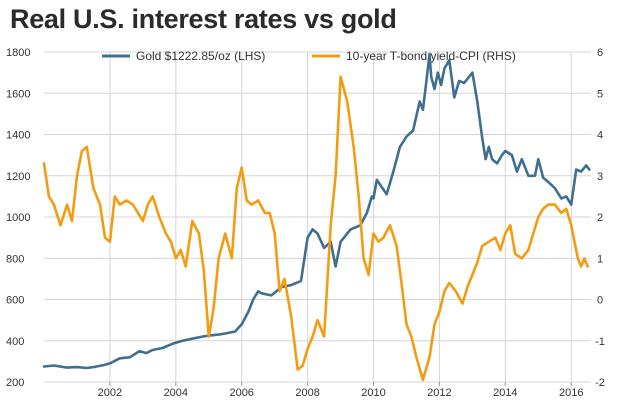  What do you see at coordinates (600, 53) in the screenshot?
I see `y-tick-right-label: 6` at bounding box center [600, 53].